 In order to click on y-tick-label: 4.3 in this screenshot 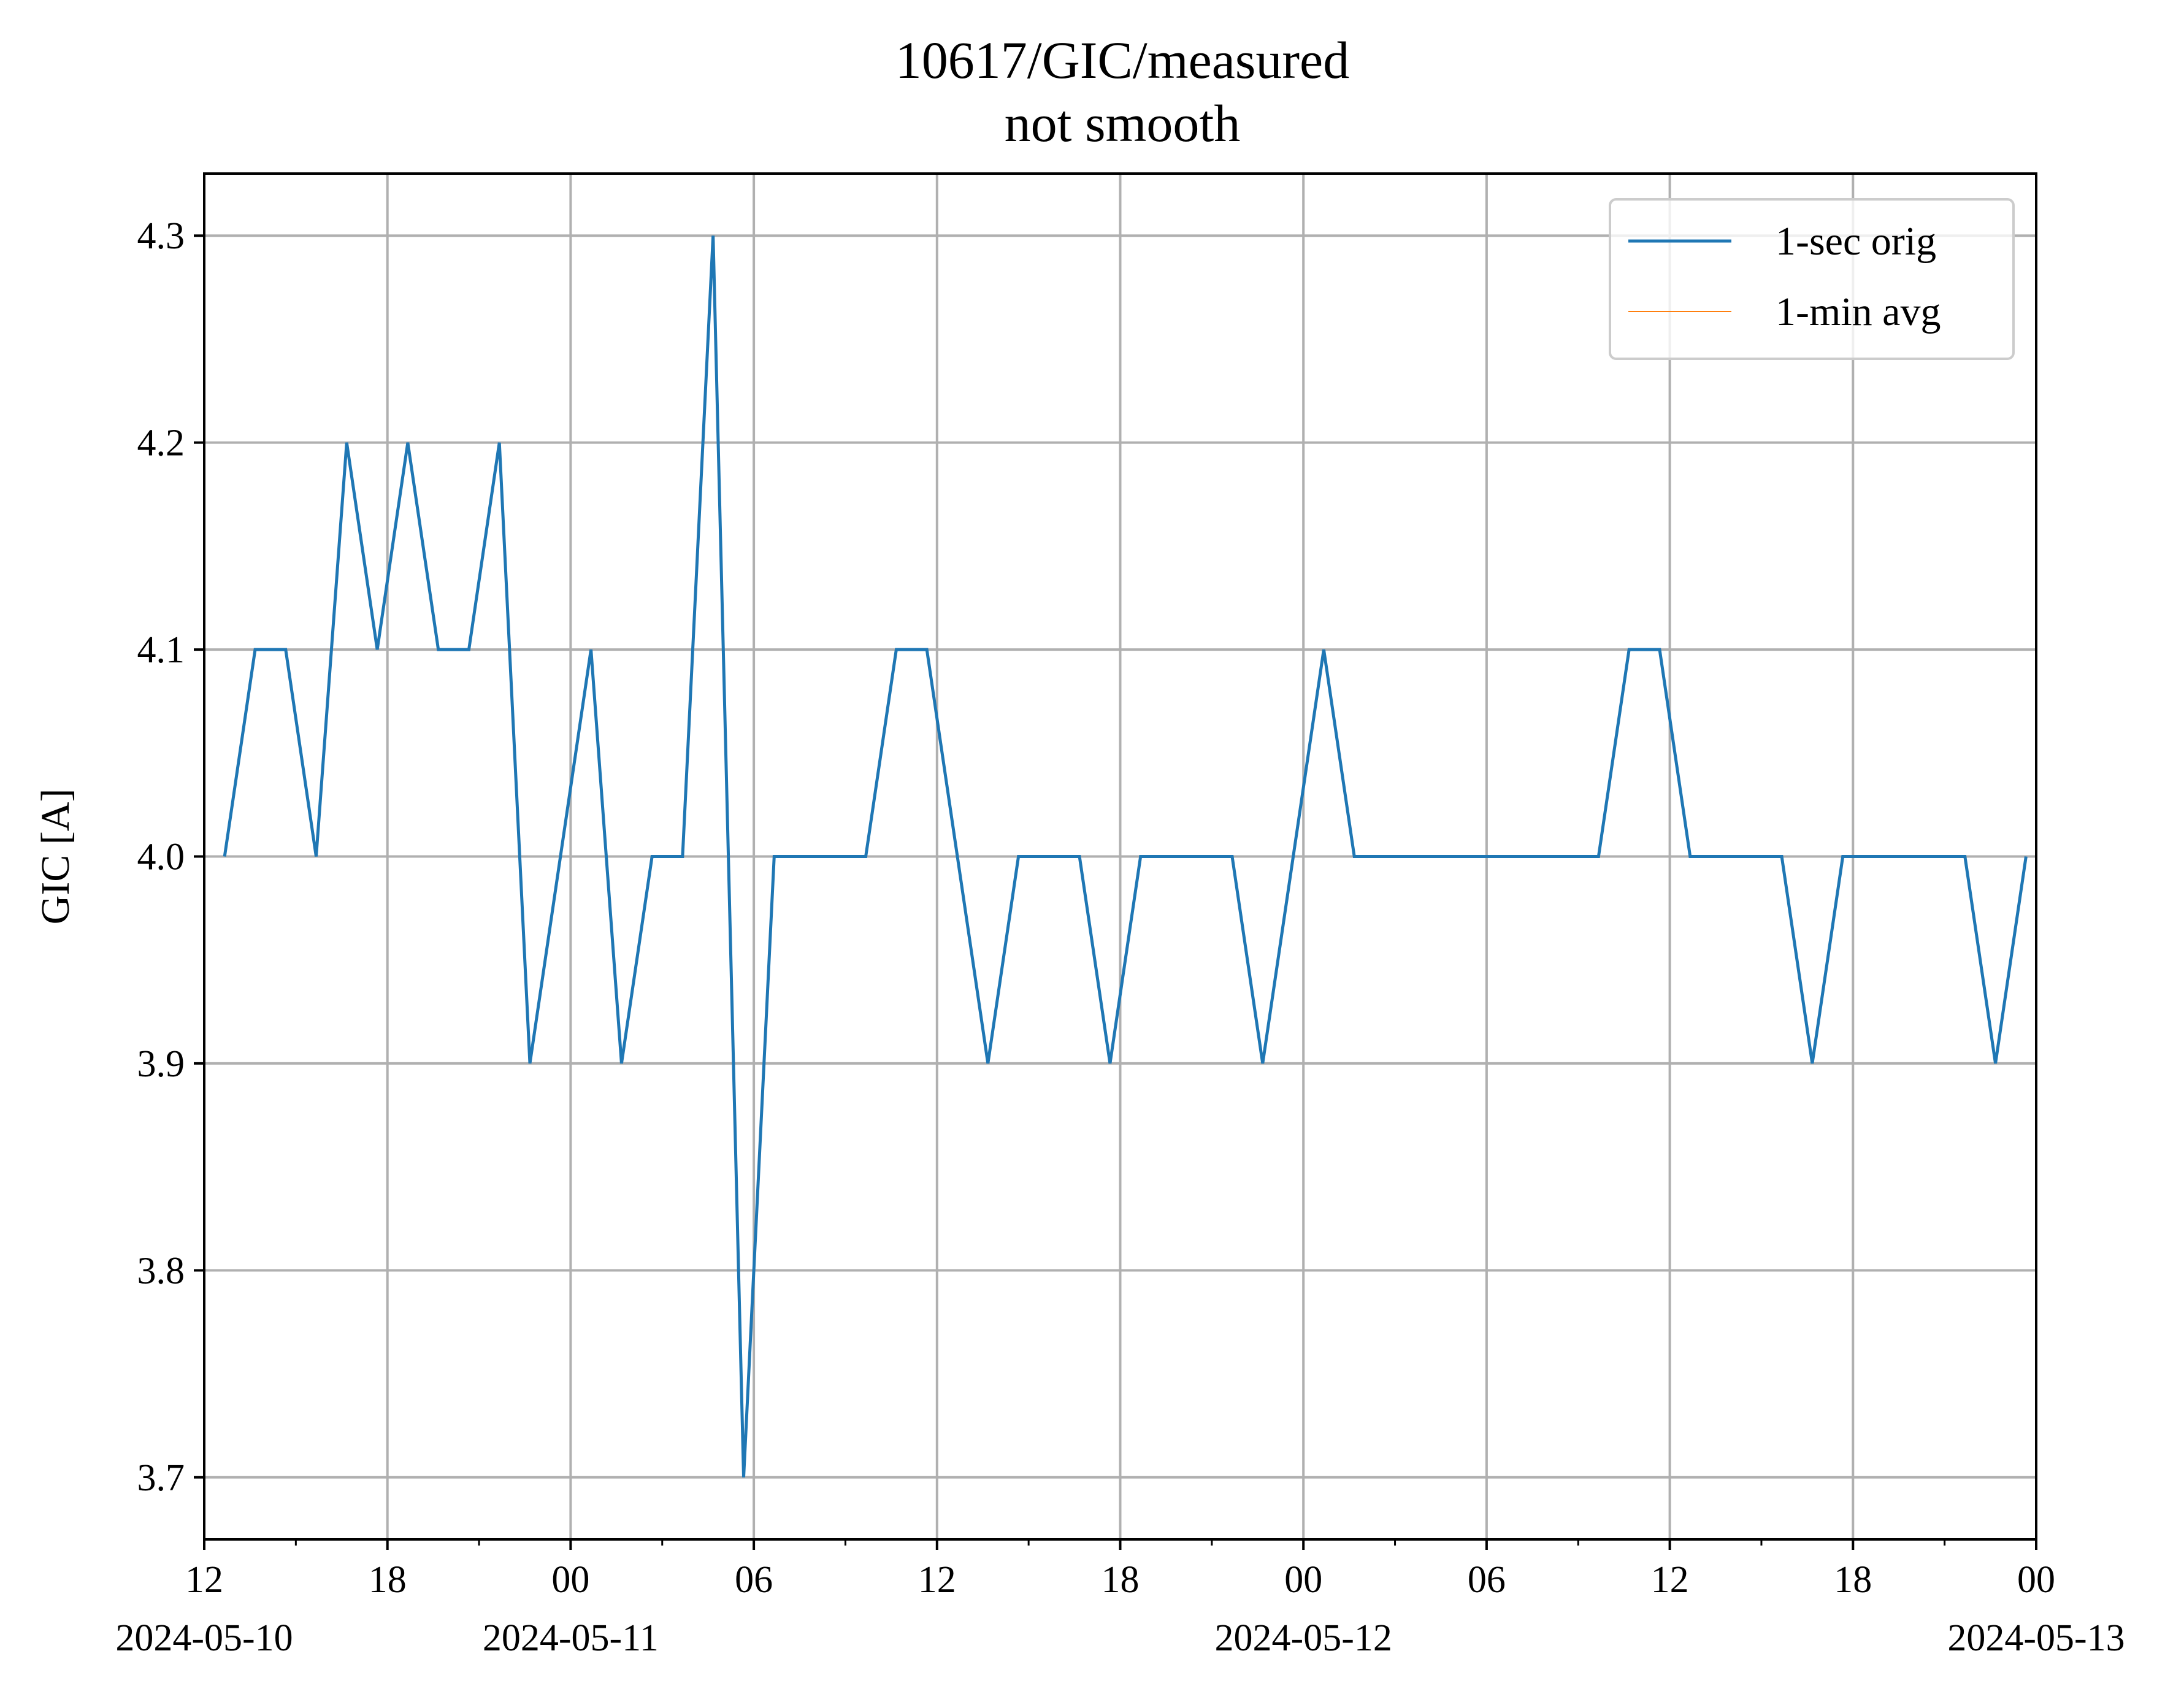, I will do `click(161, 236)`.